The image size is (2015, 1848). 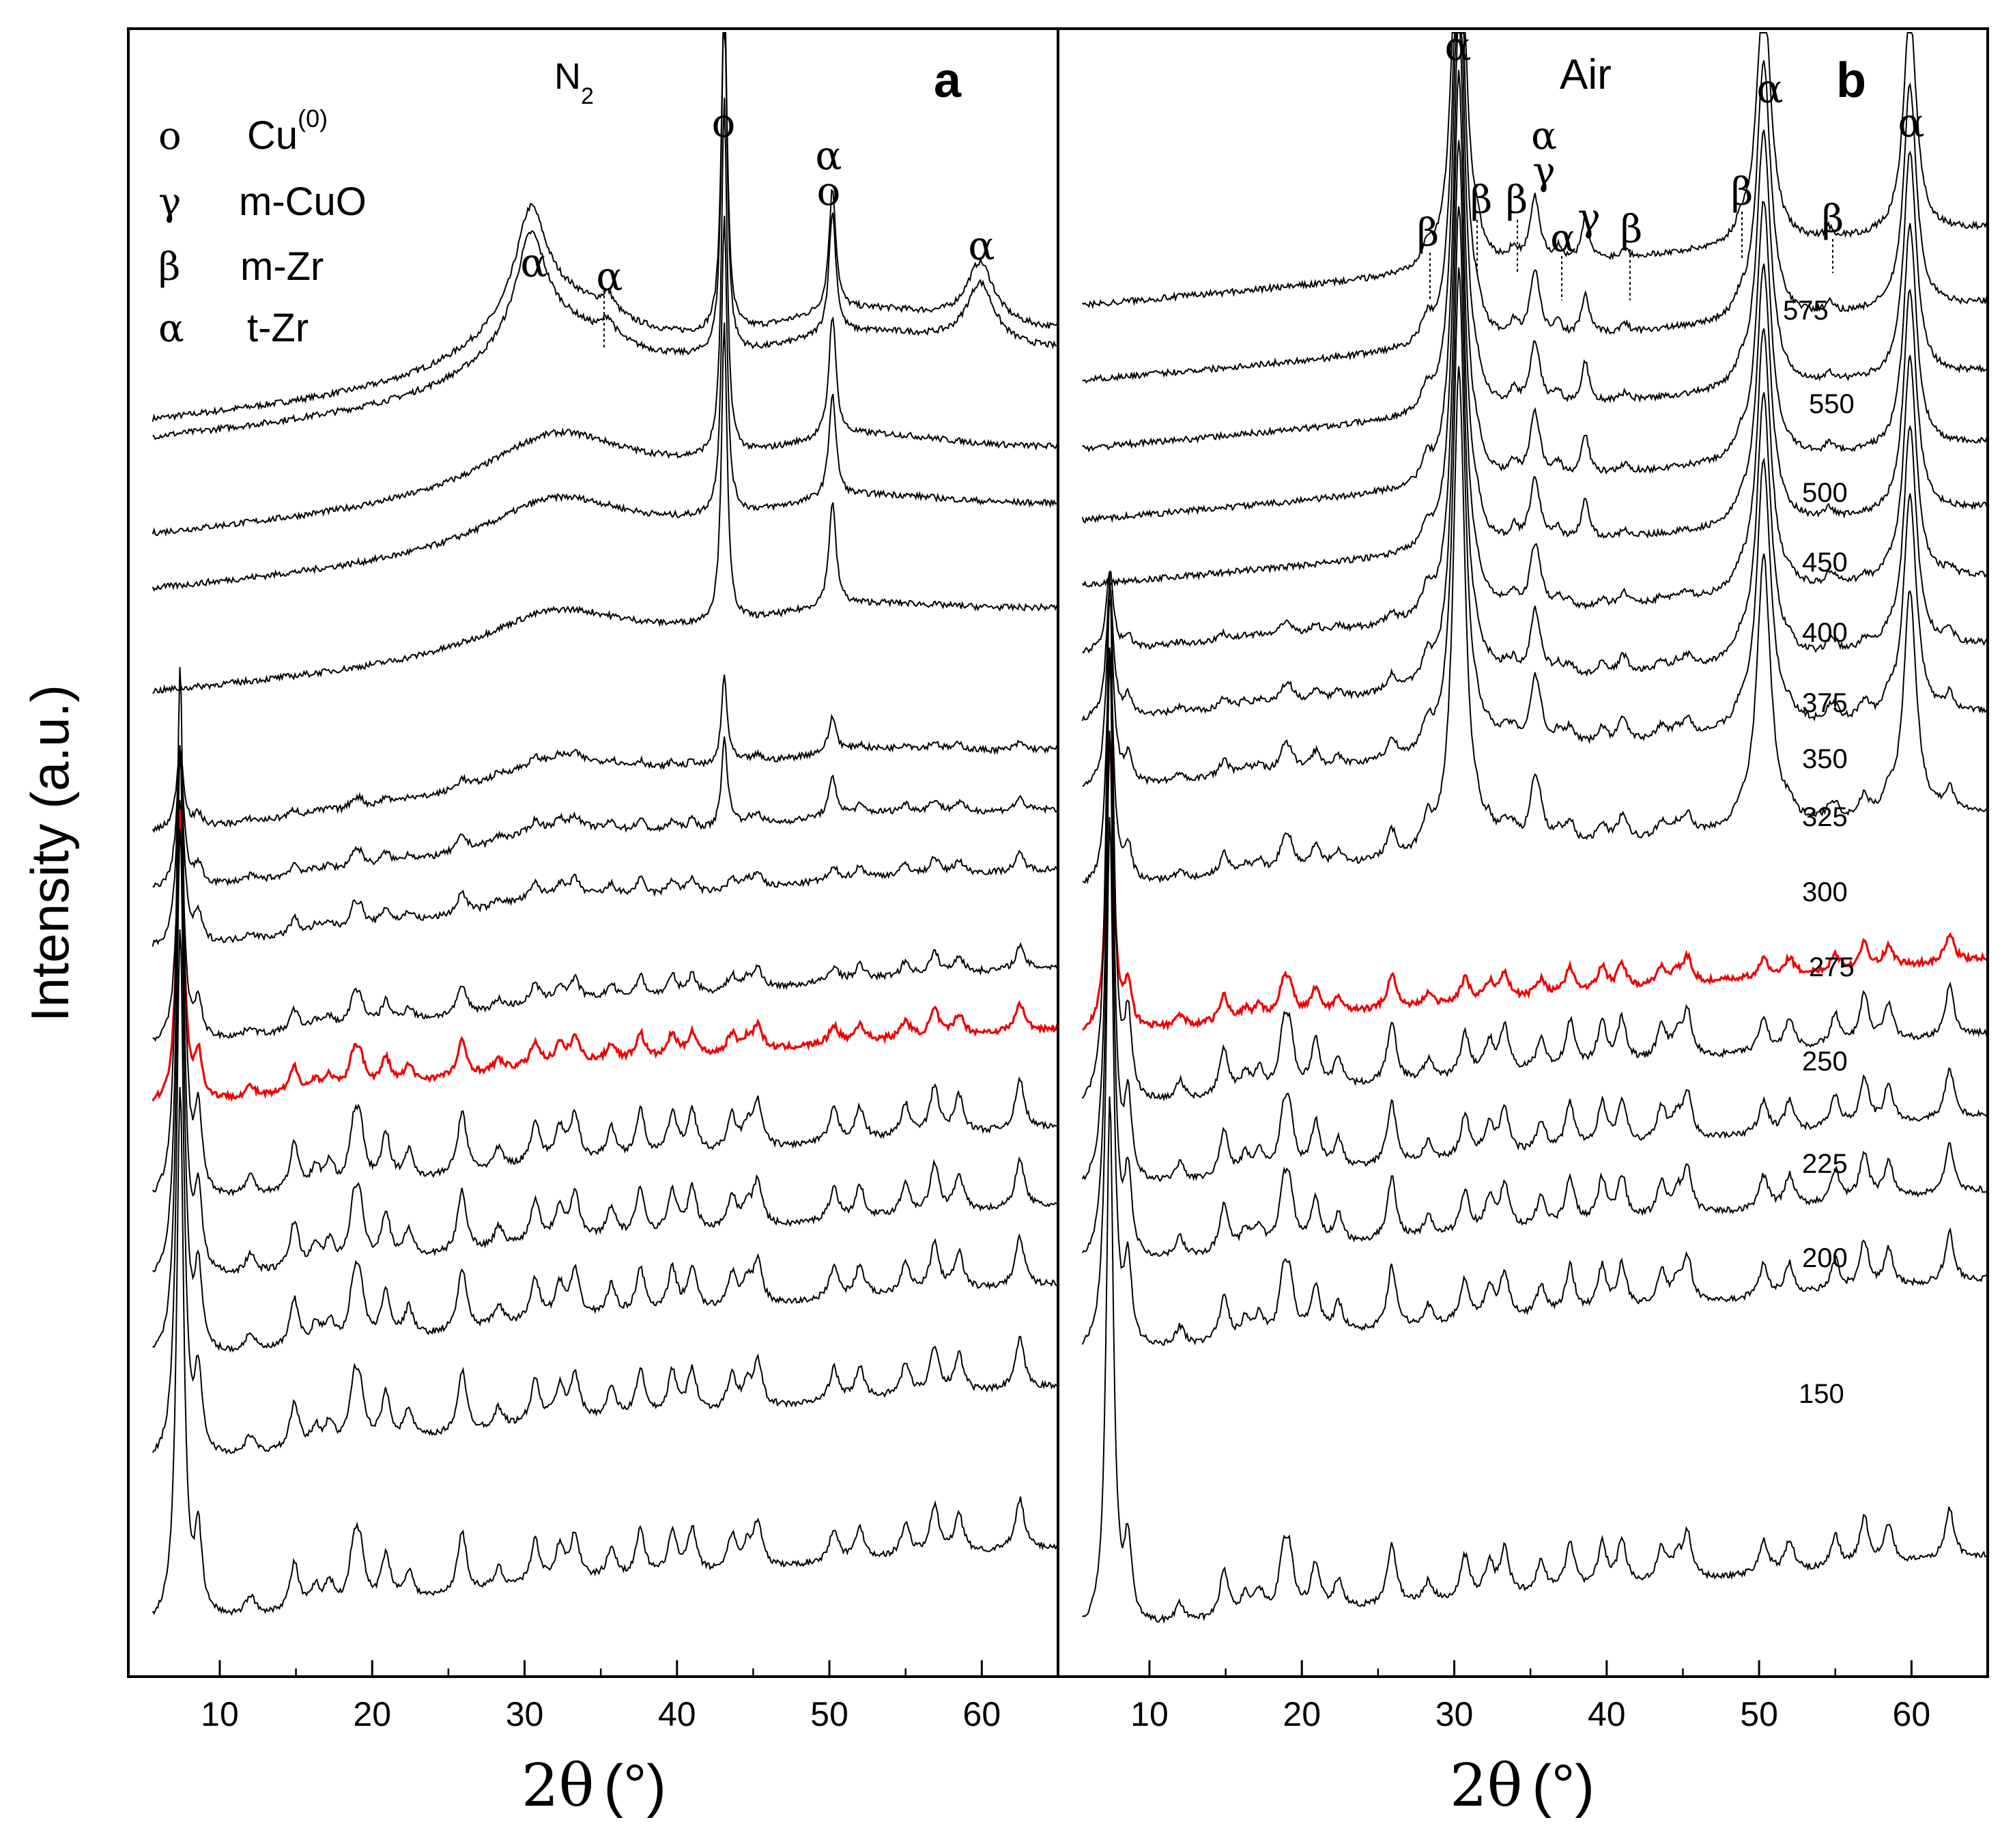 What do you see at coordinates (1825, 633) in the screenshot?
I see `temp-label-400: 400` at bounding box center [1825, 633].